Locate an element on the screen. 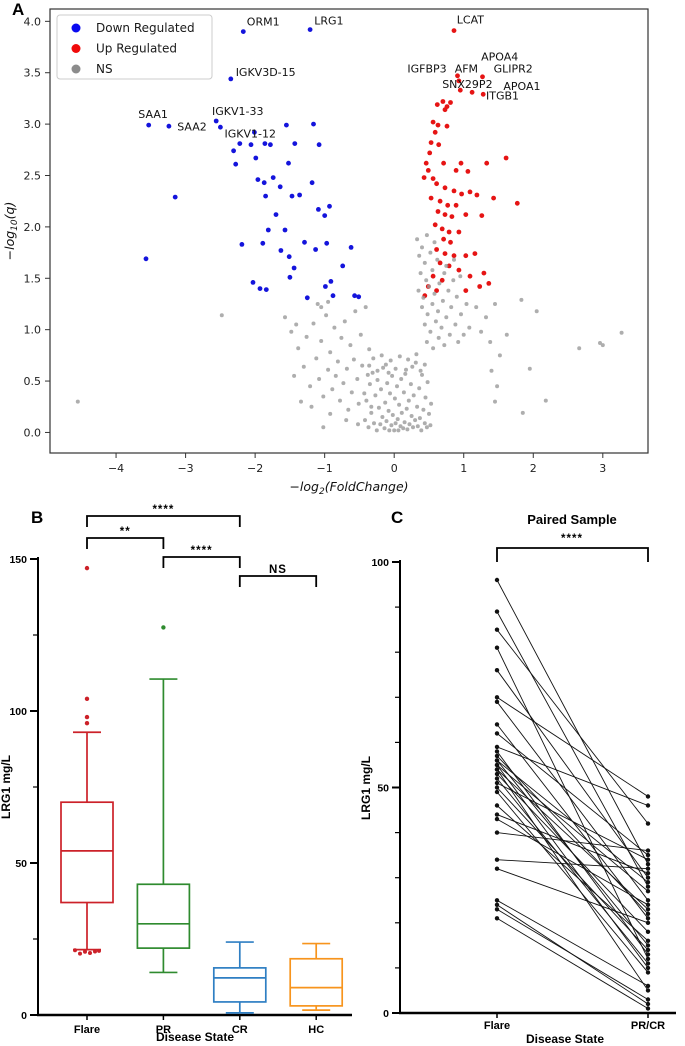  gene-label: LRG1 is located at coordinates (328, 20).